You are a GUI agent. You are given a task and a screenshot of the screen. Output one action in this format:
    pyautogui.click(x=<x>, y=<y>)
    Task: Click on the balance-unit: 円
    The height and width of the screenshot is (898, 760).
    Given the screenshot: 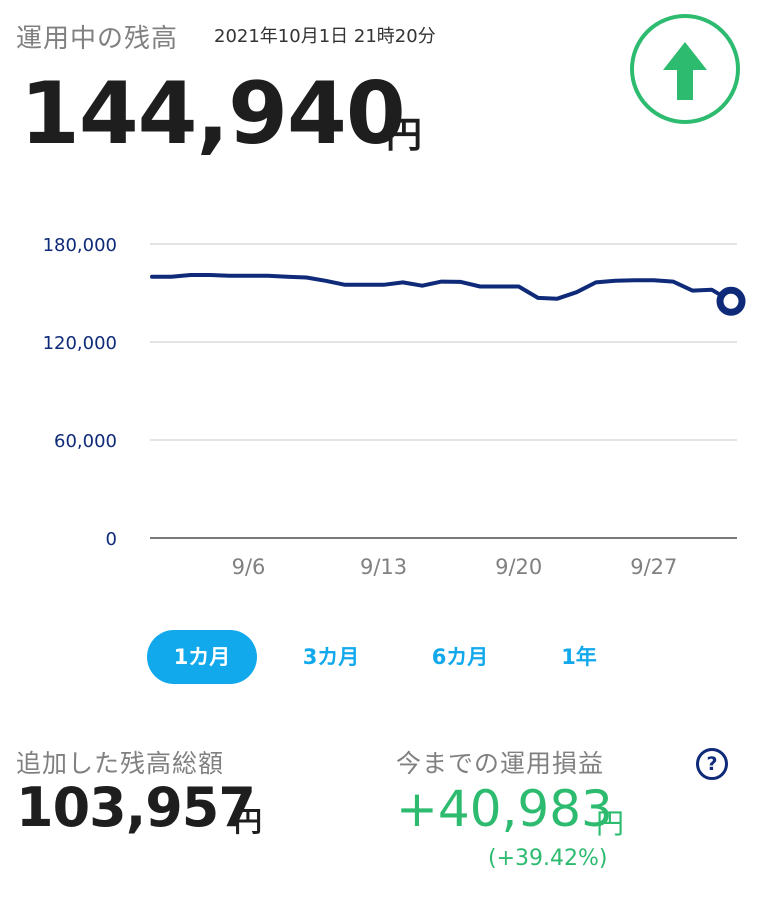 What is the action you would take?
    pyautogui.click(x=404, y=135)
    